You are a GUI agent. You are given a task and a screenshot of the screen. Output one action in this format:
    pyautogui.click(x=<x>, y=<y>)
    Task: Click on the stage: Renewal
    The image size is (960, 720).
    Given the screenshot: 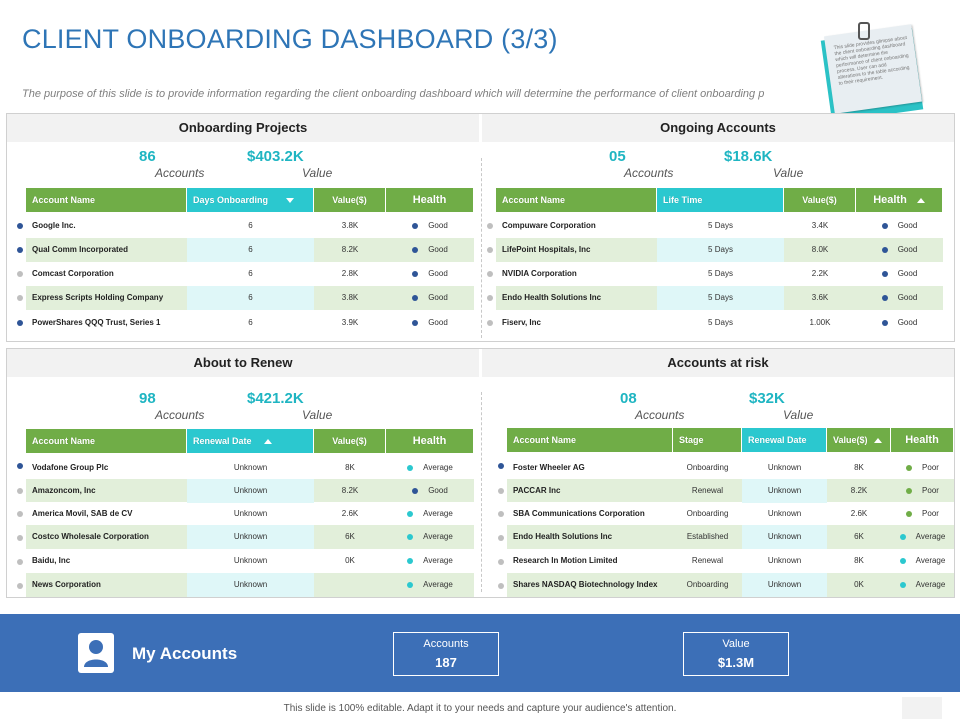 What is the action you would take?
    pyautogui.click(x=707, y=560)
    